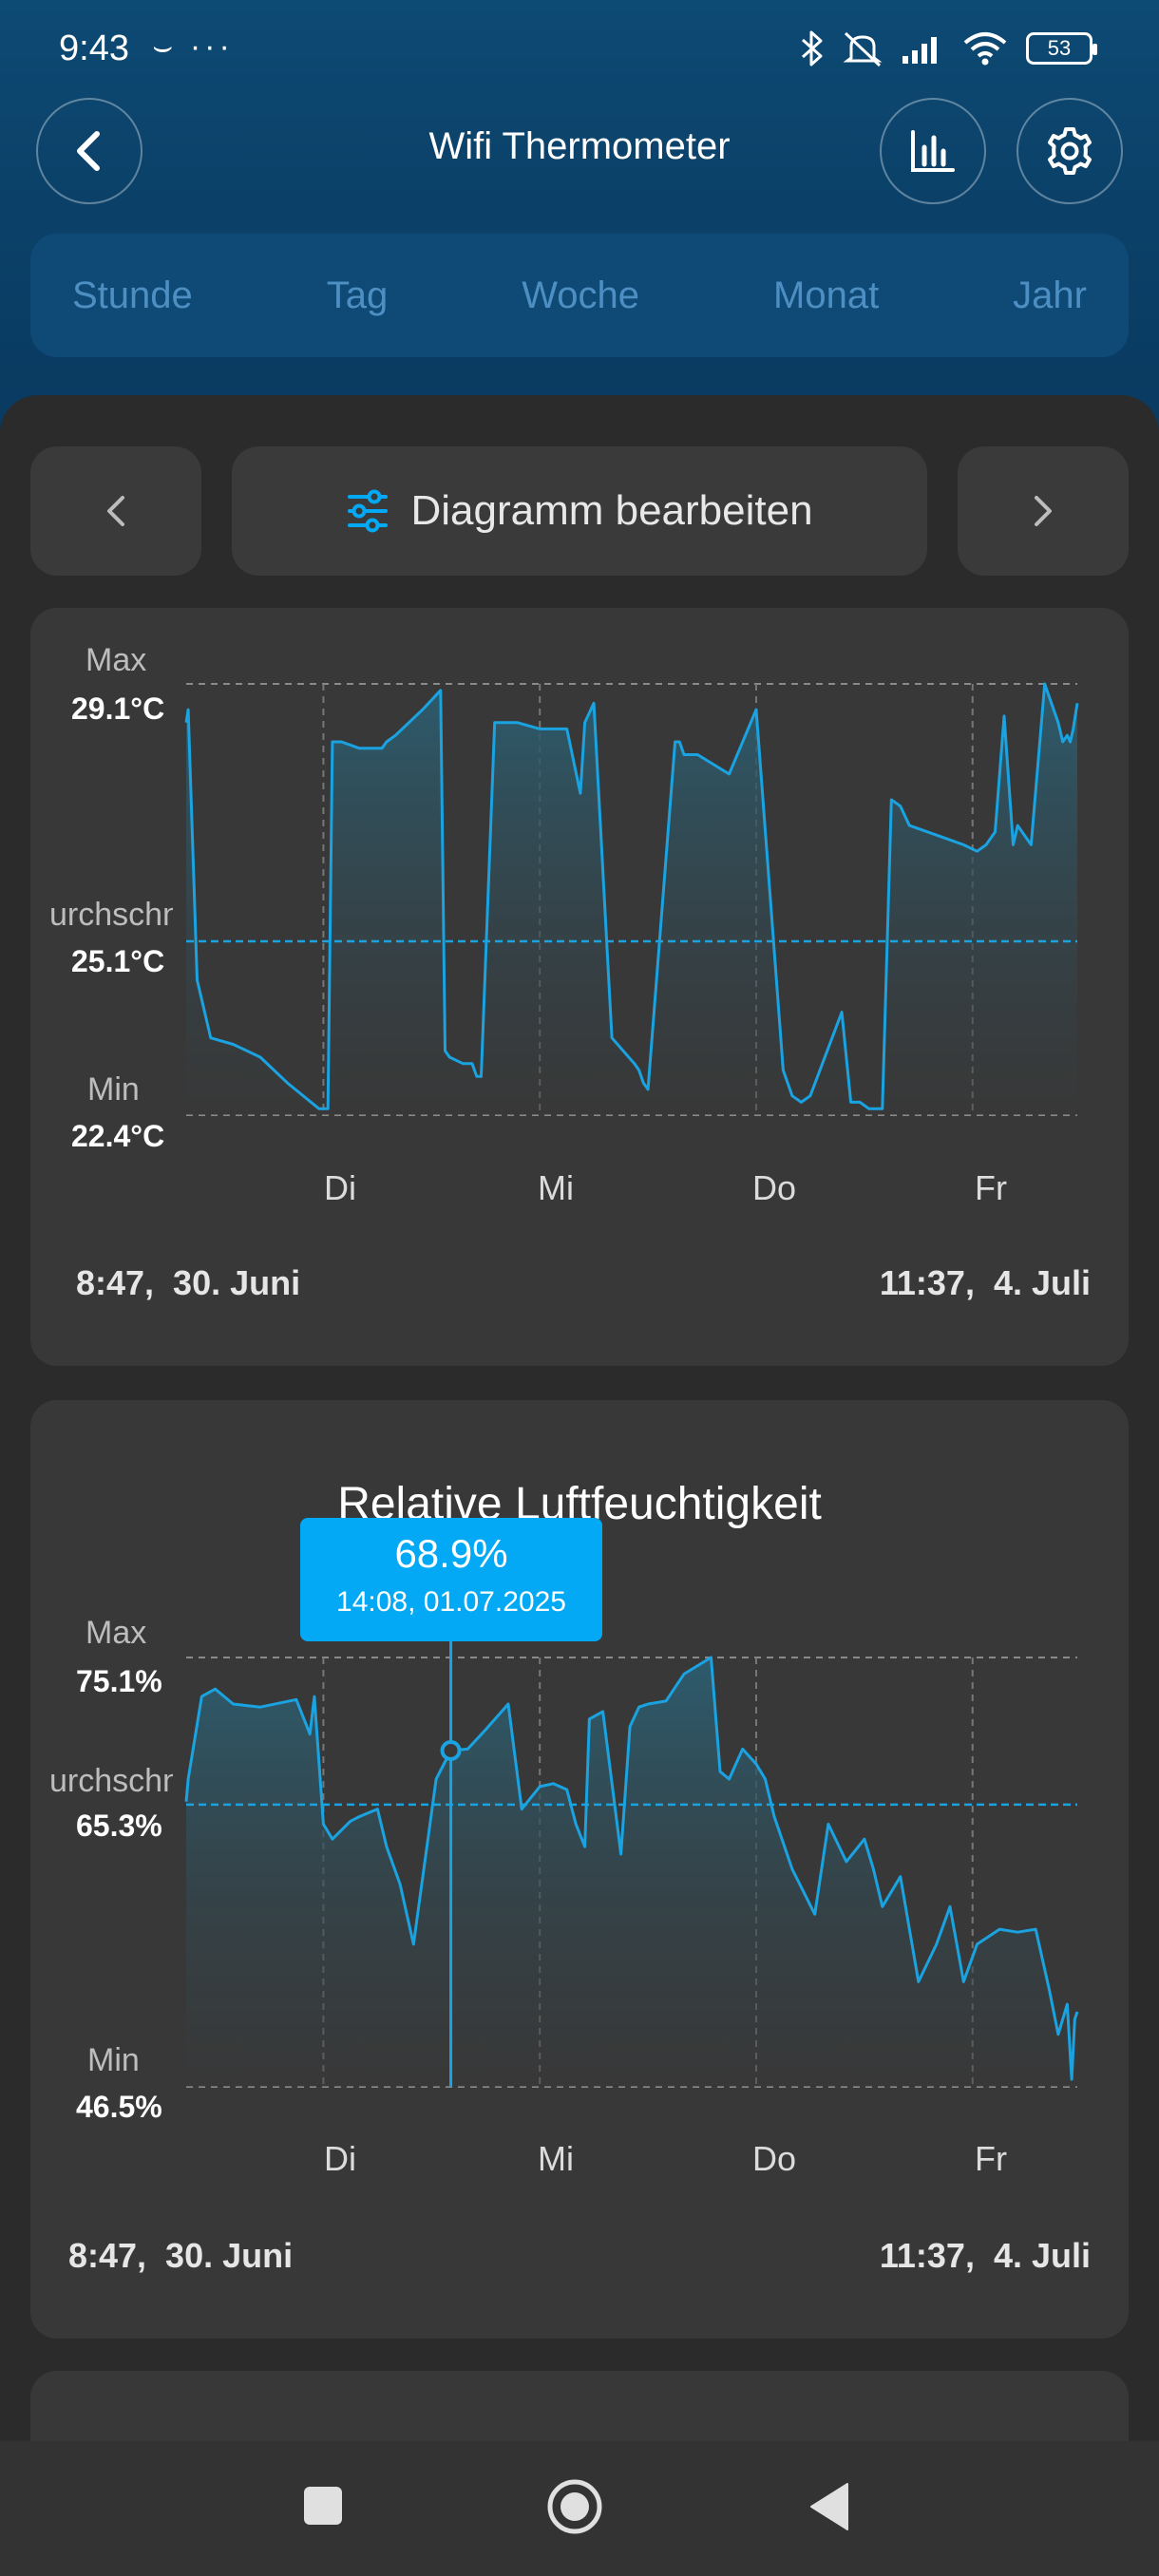 This screenshot has height=2576, width=1159. I want to click on tooltip-value: 68.9%, so click(451, 1553).